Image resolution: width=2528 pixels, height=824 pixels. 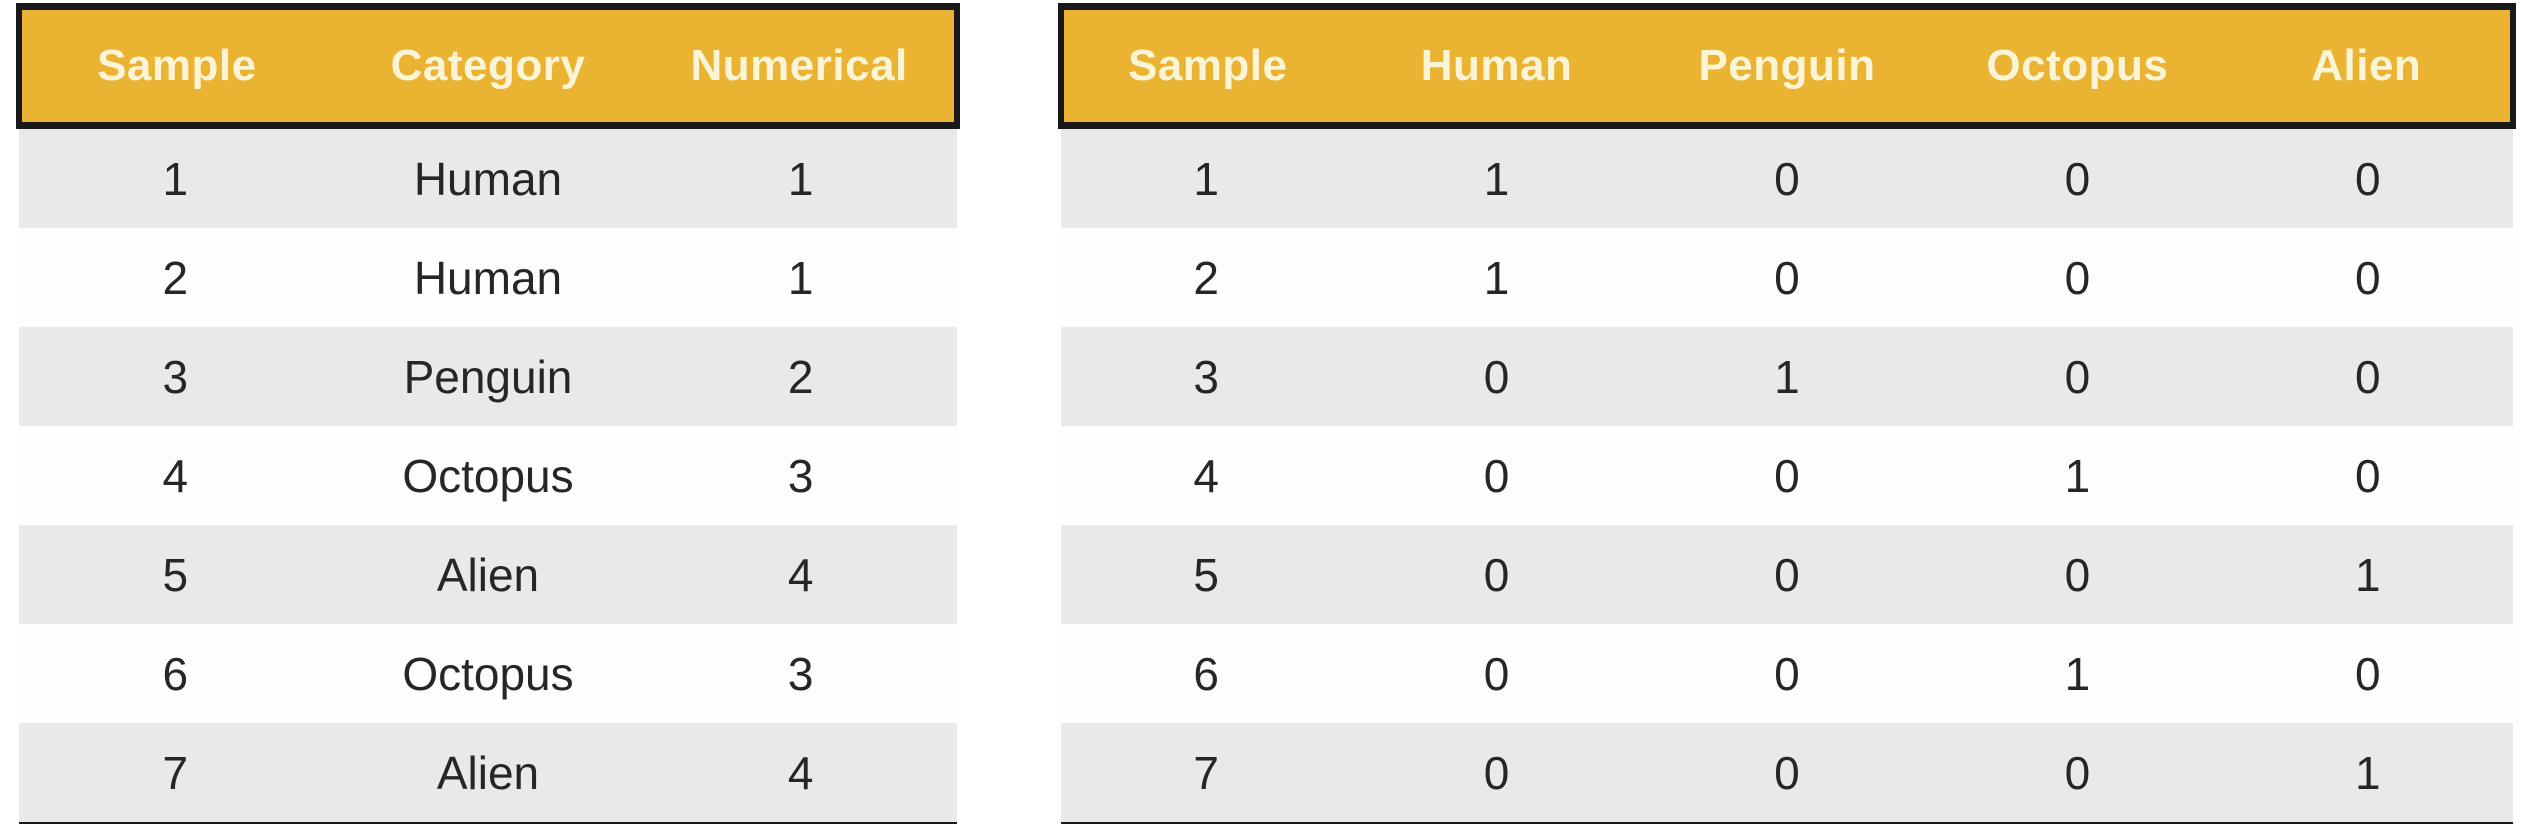 I want to click on table-row: 2 Human 1, so click(x=488, y=277).